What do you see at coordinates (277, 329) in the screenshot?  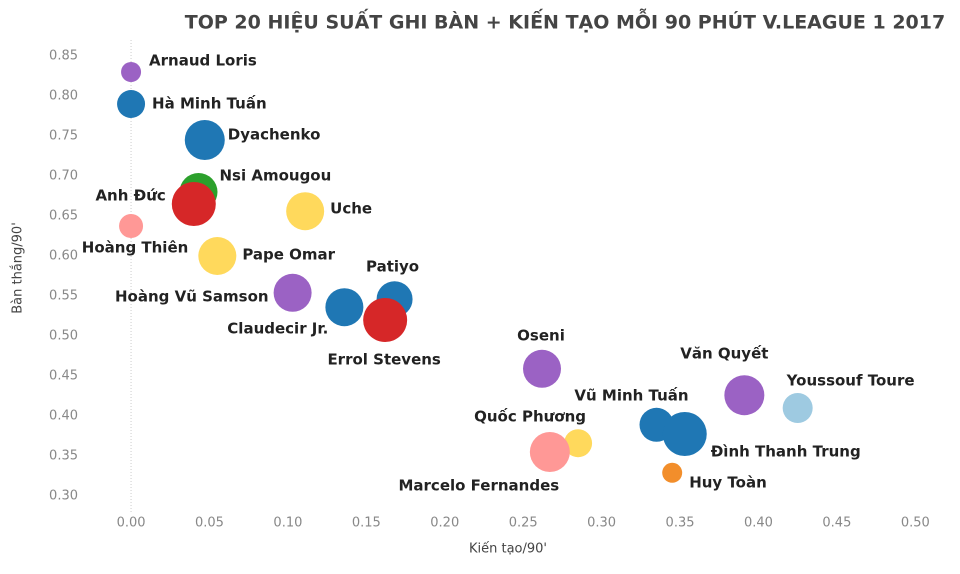 I see `point-label: Claudecir Jr.` at bounding box center [277, 329].